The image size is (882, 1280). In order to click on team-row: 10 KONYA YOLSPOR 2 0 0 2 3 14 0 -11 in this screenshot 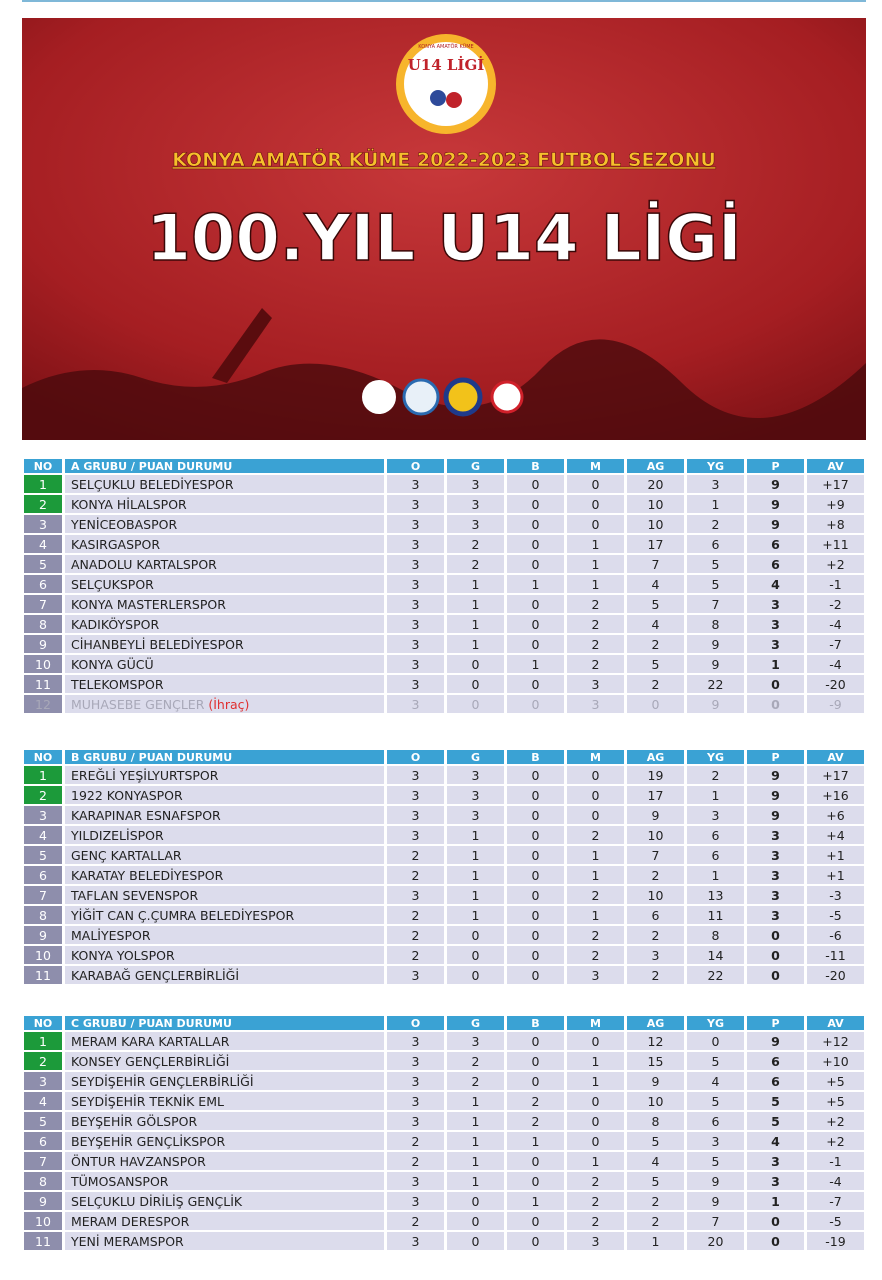, I will do `click(444, 955)`.